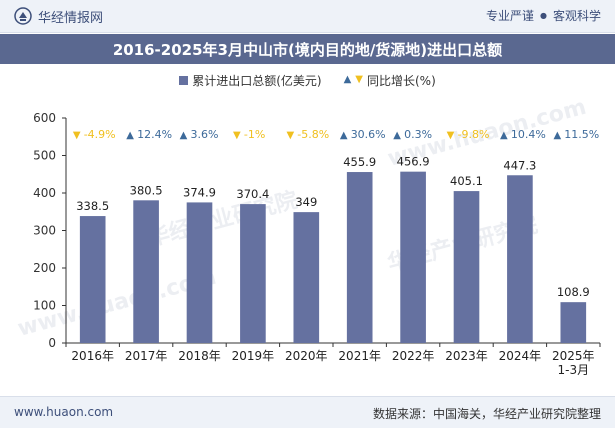  I want to click on x-tick-label: 2016年, so click(92, 356).